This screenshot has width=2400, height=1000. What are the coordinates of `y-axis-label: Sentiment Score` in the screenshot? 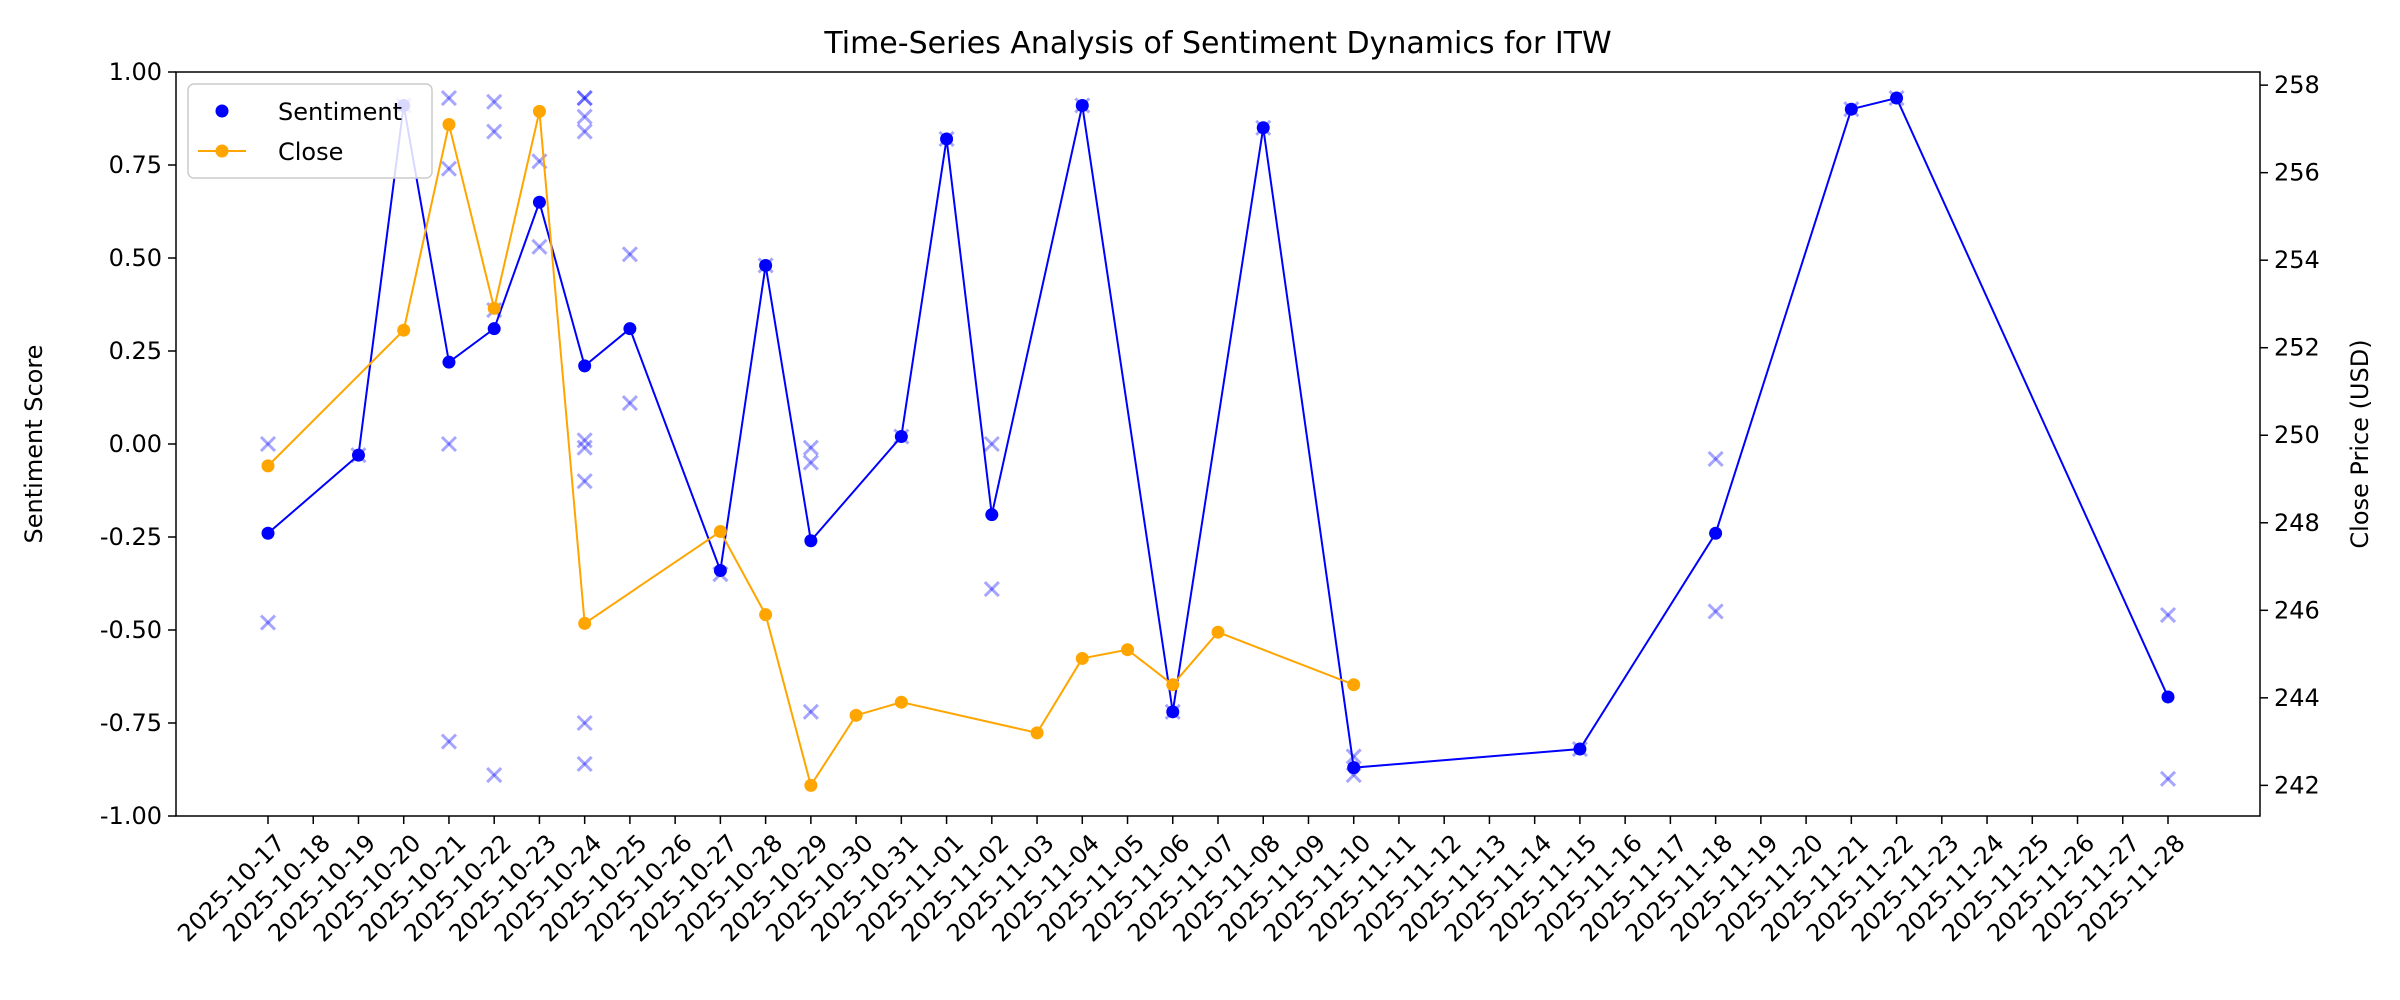 It's located at (34, 444).